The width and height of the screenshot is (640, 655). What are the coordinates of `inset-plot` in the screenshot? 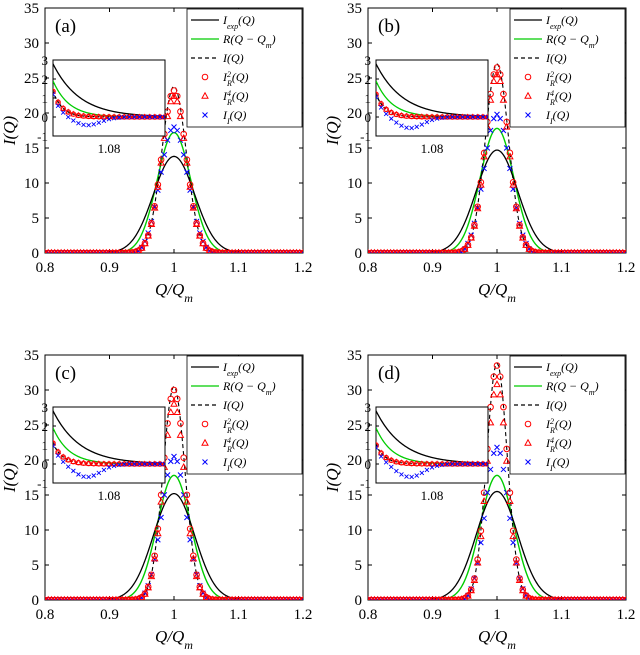 It's located at (109, 95).